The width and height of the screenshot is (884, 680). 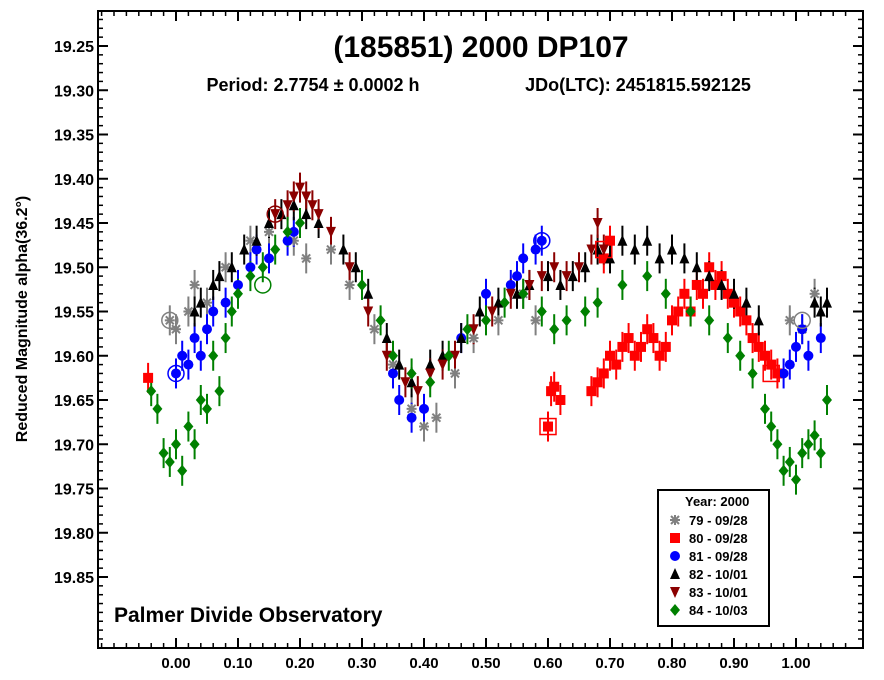 I want to click on y-tick-label: 19.55, so click(x=74, y=313).